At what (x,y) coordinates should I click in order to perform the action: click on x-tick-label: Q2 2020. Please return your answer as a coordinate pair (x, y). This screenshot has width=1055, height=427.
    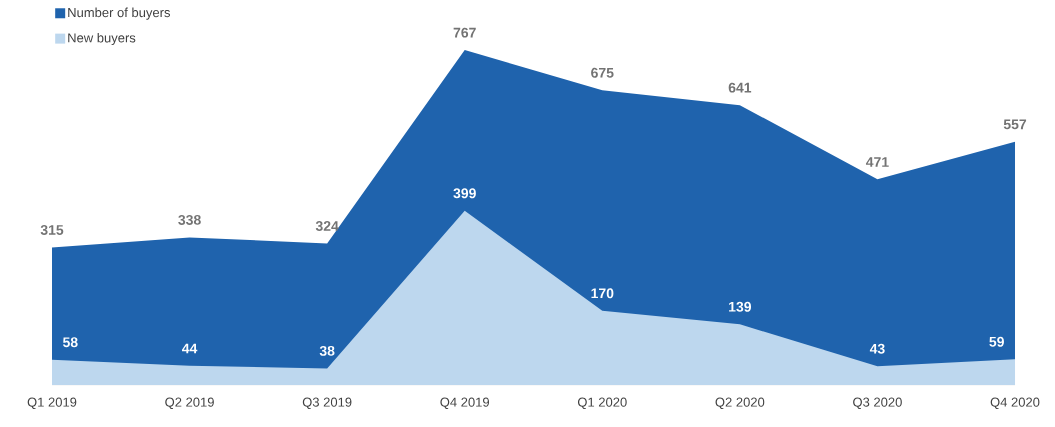
    Looking at the image, I should click on (740, 403).